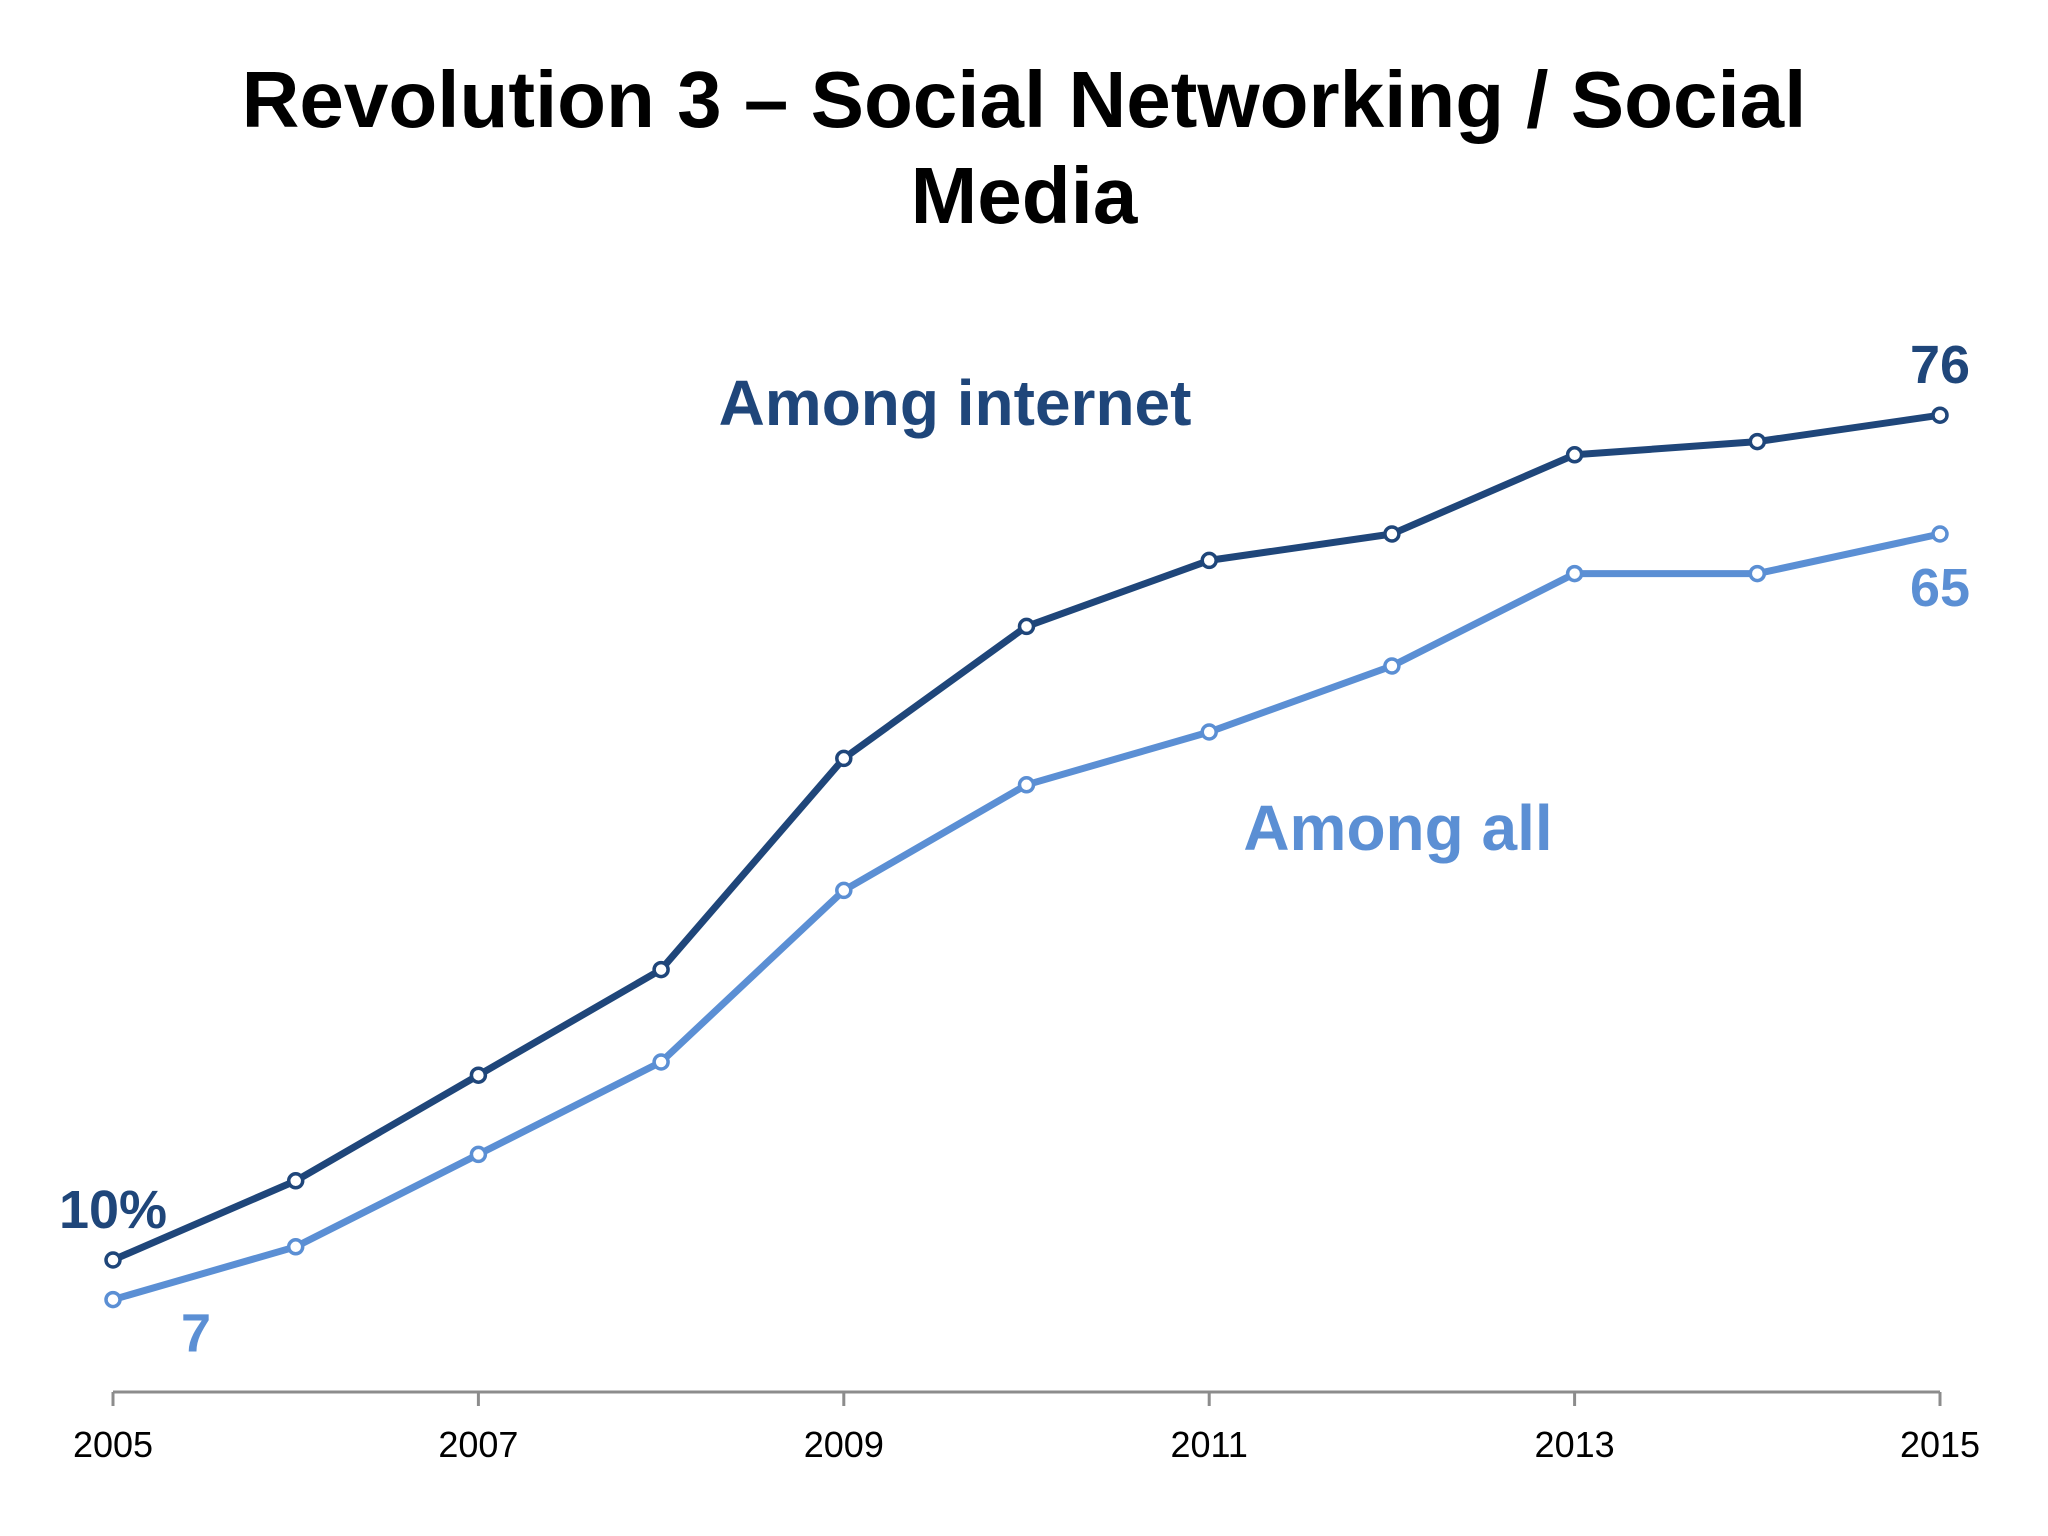  Describe the element at coordinates (1940, 1444) in the screenshot. I see `x-tick-label: 2015` at that location.